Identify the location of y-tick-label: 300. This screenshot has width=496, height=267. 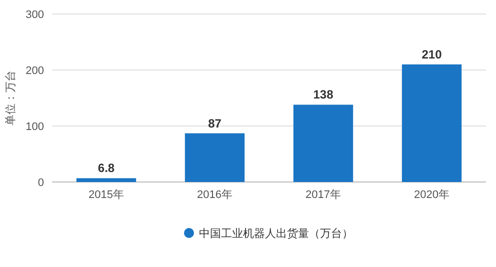
(35, 15).